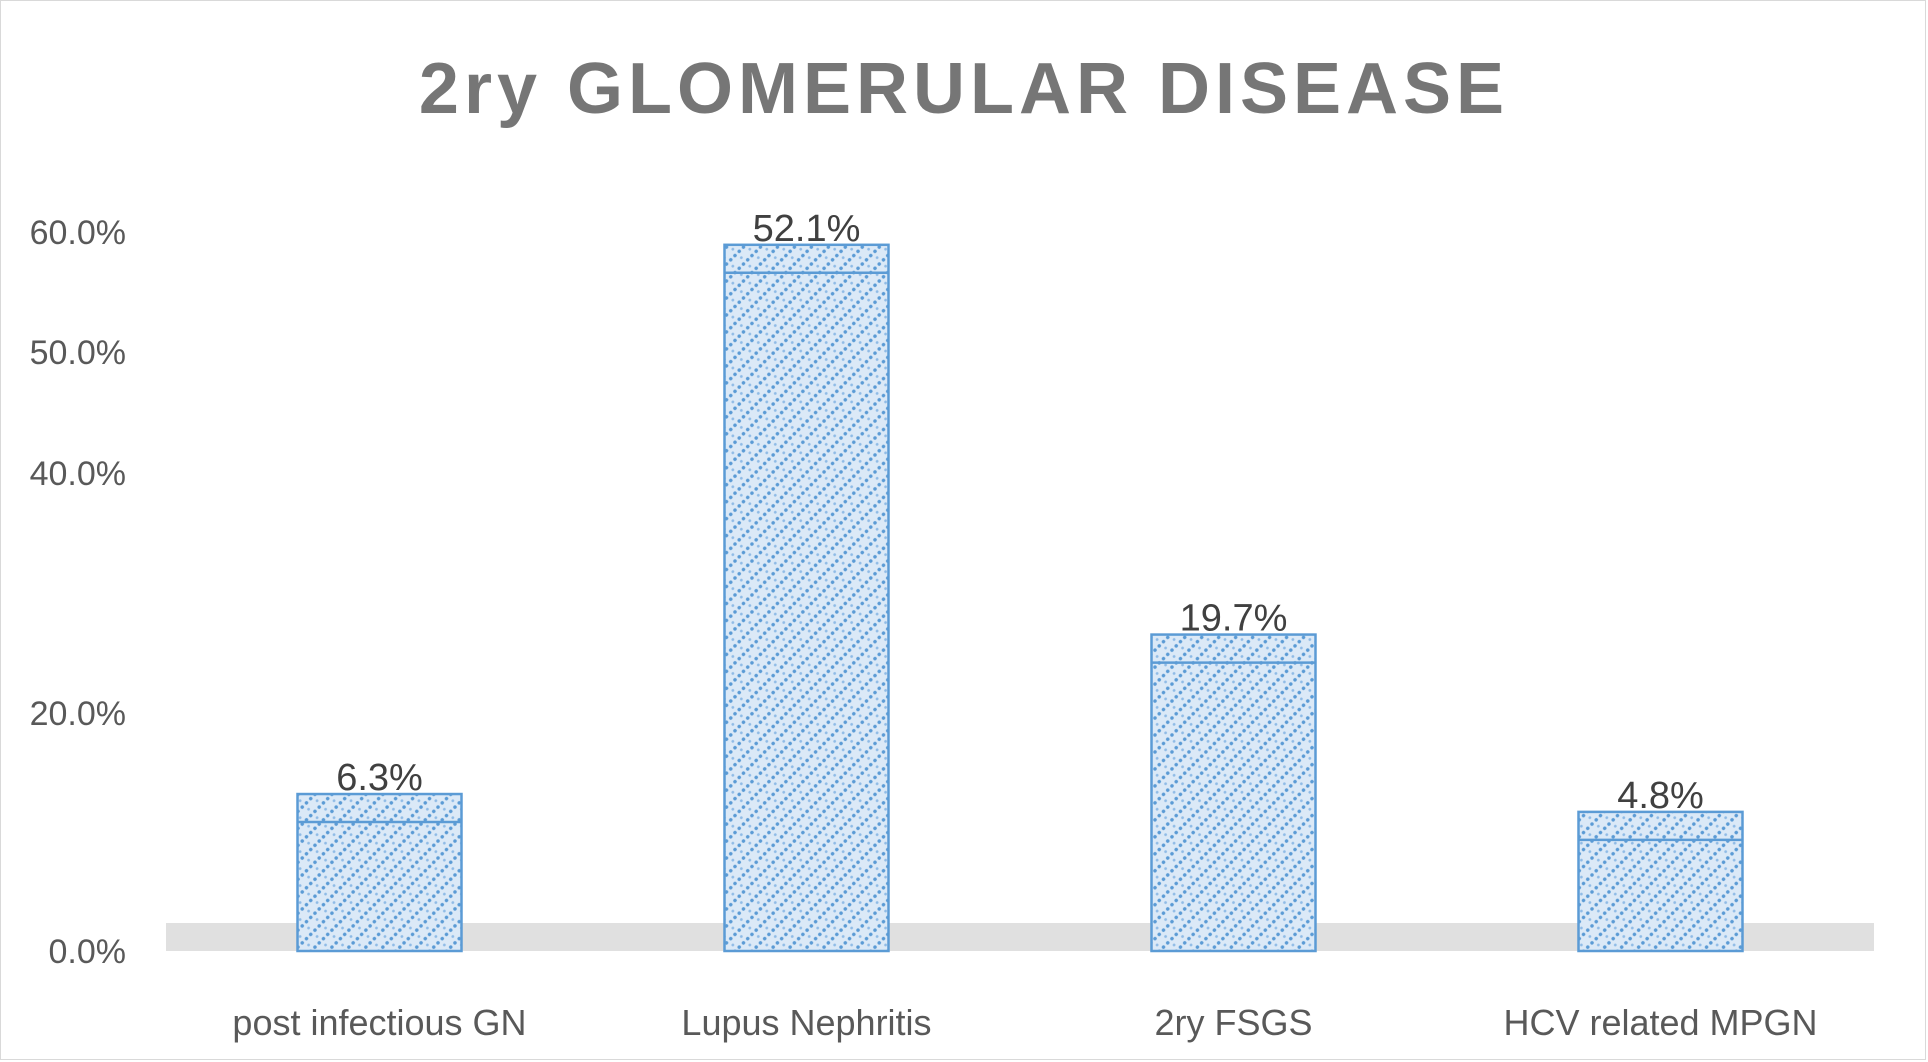 This screenshot has height=1062, width=1928. What do you see at coordinates (78, 714) in the screenshot?
I see `y-tick-label: 20.0%` at bounding box center [78, 714].